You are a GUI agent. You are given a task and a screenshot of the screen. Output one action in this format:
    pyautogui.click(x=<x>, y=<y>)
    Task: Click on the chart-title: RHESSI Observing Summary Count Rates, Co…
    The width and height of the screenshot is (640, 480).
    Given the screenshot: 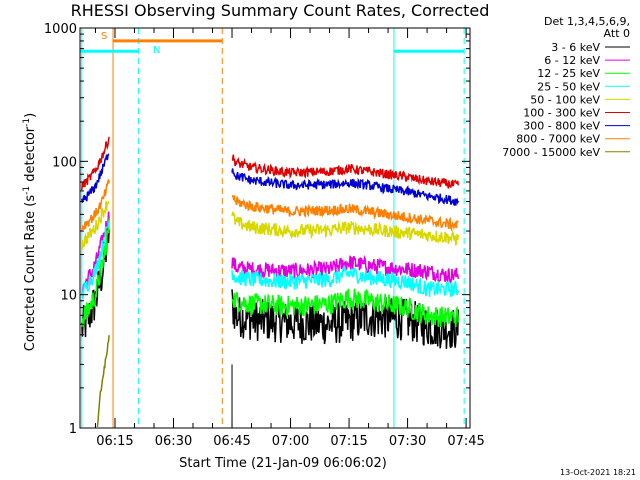 What is the action you would take?
    pyautogui.click(x=280, y=10)
    